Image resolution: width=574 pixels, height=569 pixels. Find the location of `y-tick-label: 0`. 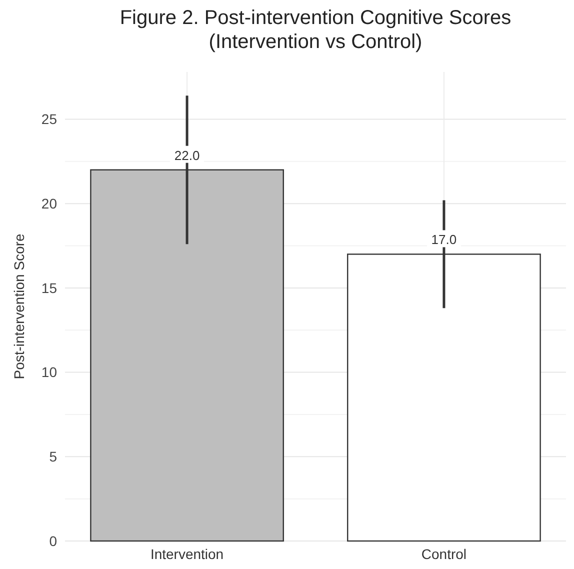

y-tick-label: 0 is located at coordinates (53, 540).